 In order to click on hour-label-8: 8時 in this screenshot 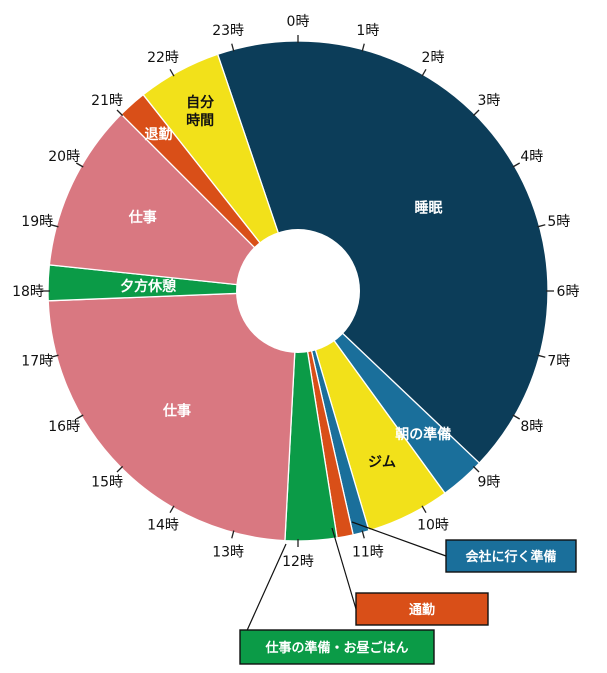, I will do `click(531, 427)`.